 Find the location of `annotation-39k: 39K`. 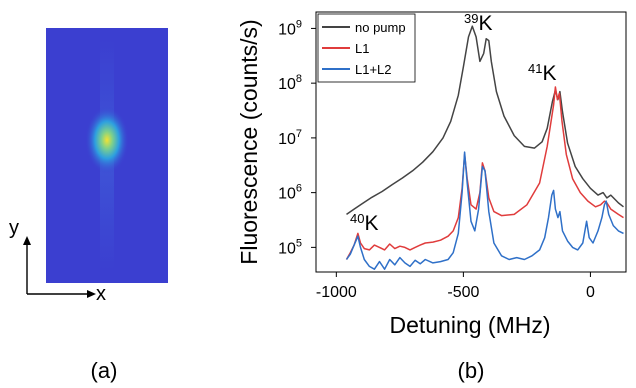

annotation-39k: 39K is located at coordinates (478, 23).